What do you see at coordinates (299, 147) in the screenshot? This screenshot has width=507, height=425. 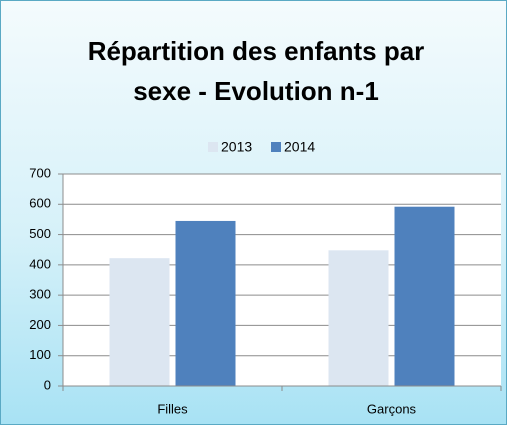 I see `legend-label: 2014` at bounding box center [299, 147].